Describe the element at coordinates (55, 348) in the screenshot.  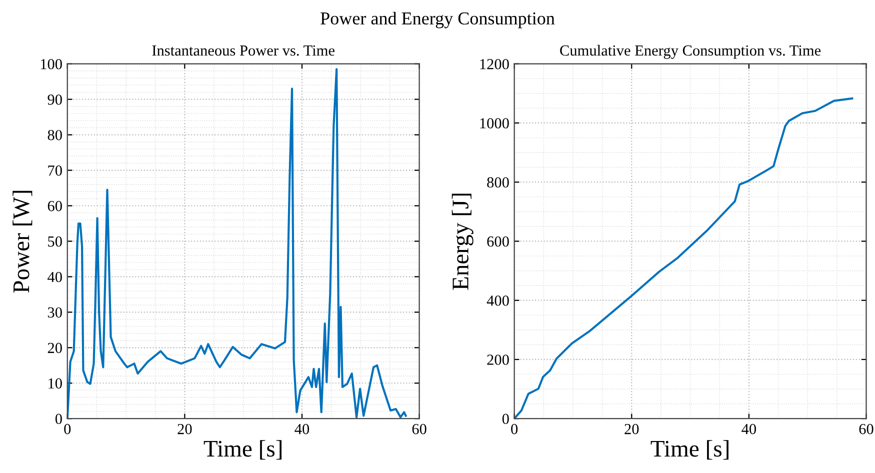
I see `y-tick-label: 20` at that location.